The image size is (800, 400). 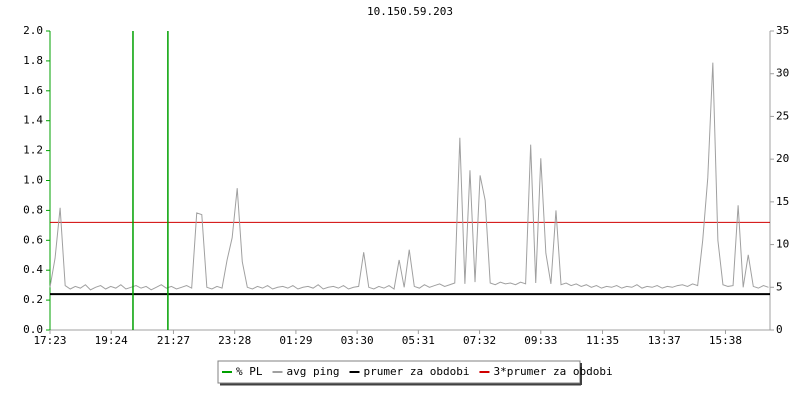 What do you see at coordinates (173, 340) in the screenshot?
I see `x-tick-label: 21:27` at bounding box center [173, 340].